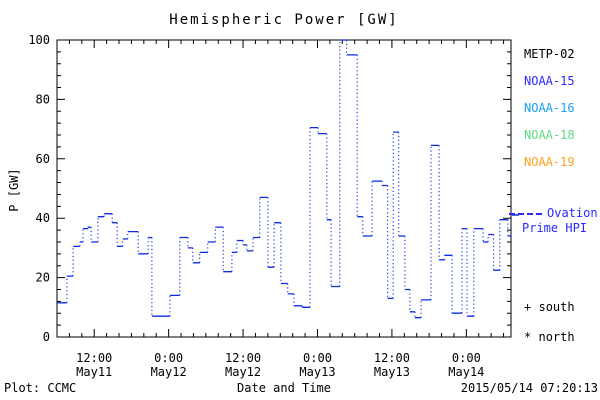 Image resolution: width=600 pixels, height=400 pixels. Describe the element at coordinates (284, 388) in the screenshot. I see `x-axis-label: Date and Time` at that location.